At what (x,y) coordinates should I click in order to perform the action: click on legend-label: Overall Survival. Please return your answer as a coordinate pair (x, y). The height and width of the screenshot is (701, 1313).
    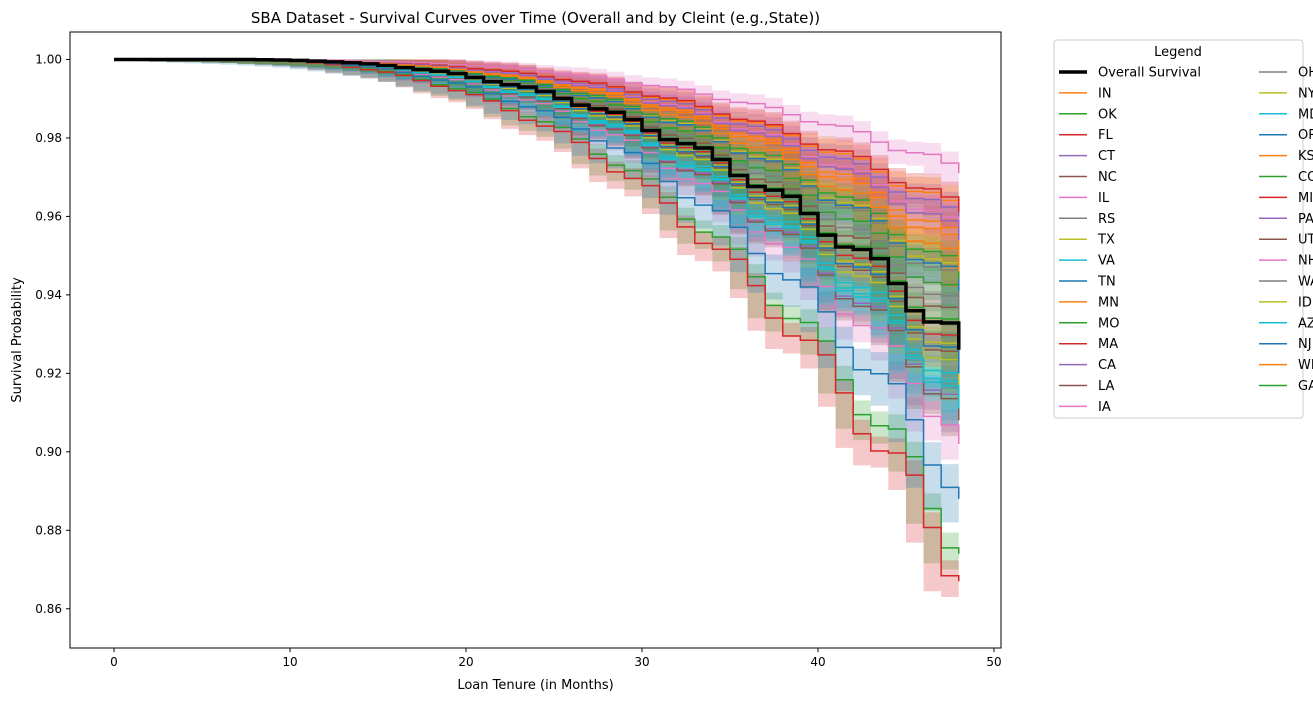
    Looking at the image, I should click on (1149, 73).